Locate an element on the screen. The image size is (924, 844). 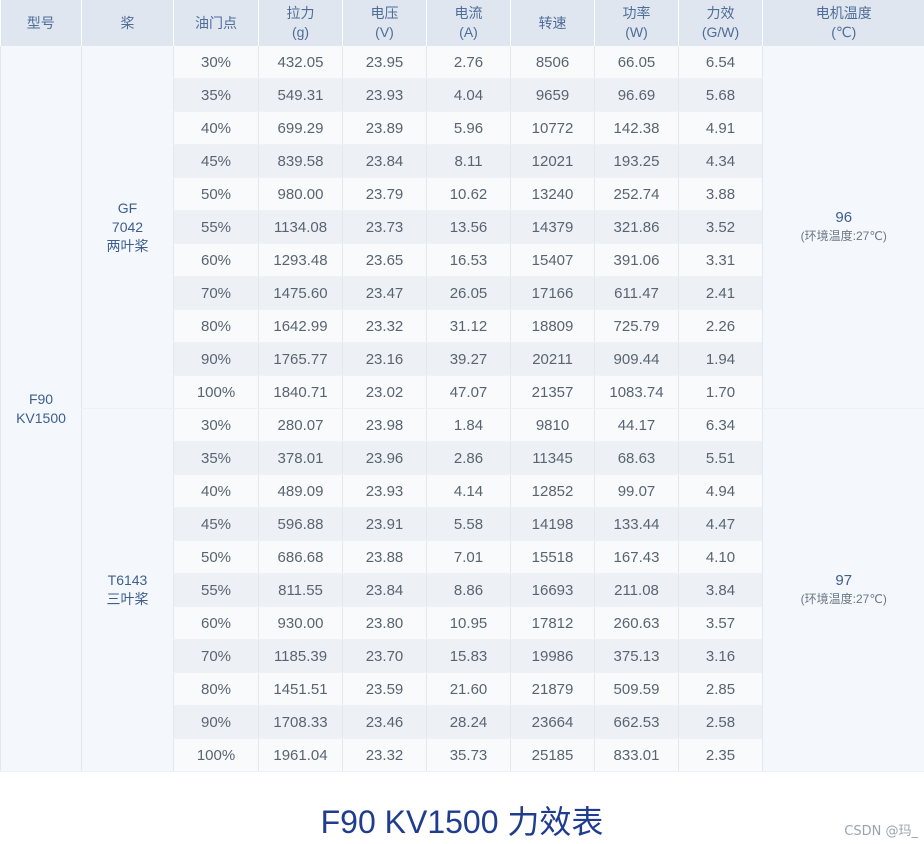
motor-temp-value: 97 is located at coordinates (844, 580).